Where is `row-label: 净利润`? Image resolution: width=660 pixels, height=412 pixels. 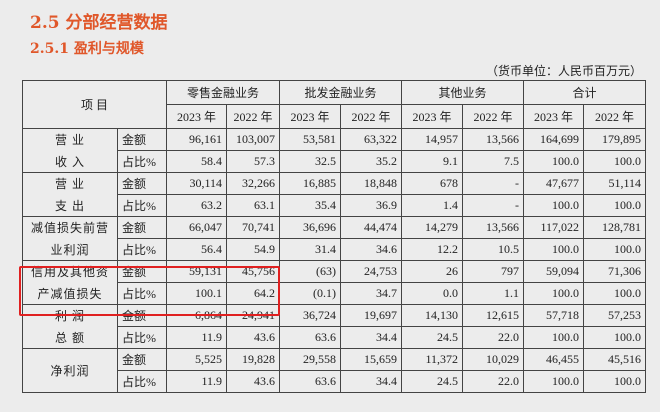
row-label: 净利润 is located at coordinates (70, 370).